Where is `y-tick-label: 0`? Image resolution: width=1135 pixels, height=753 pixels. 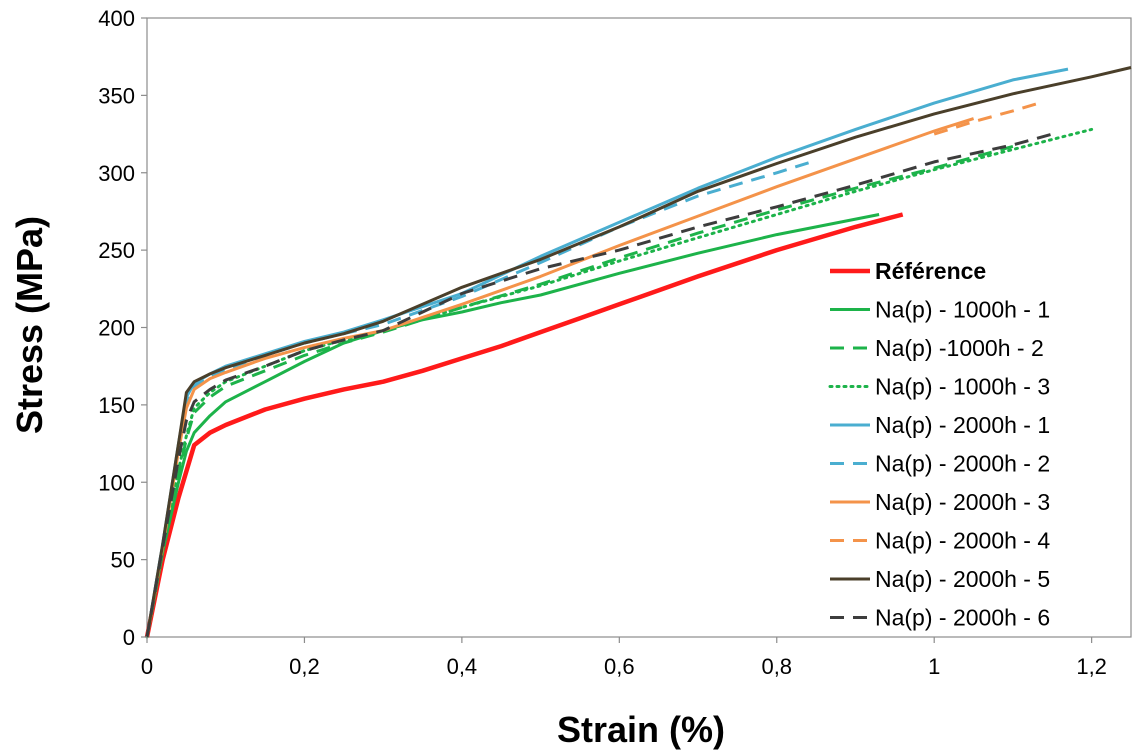
y-tick-label: 0 is located at coordinates (129, 637).